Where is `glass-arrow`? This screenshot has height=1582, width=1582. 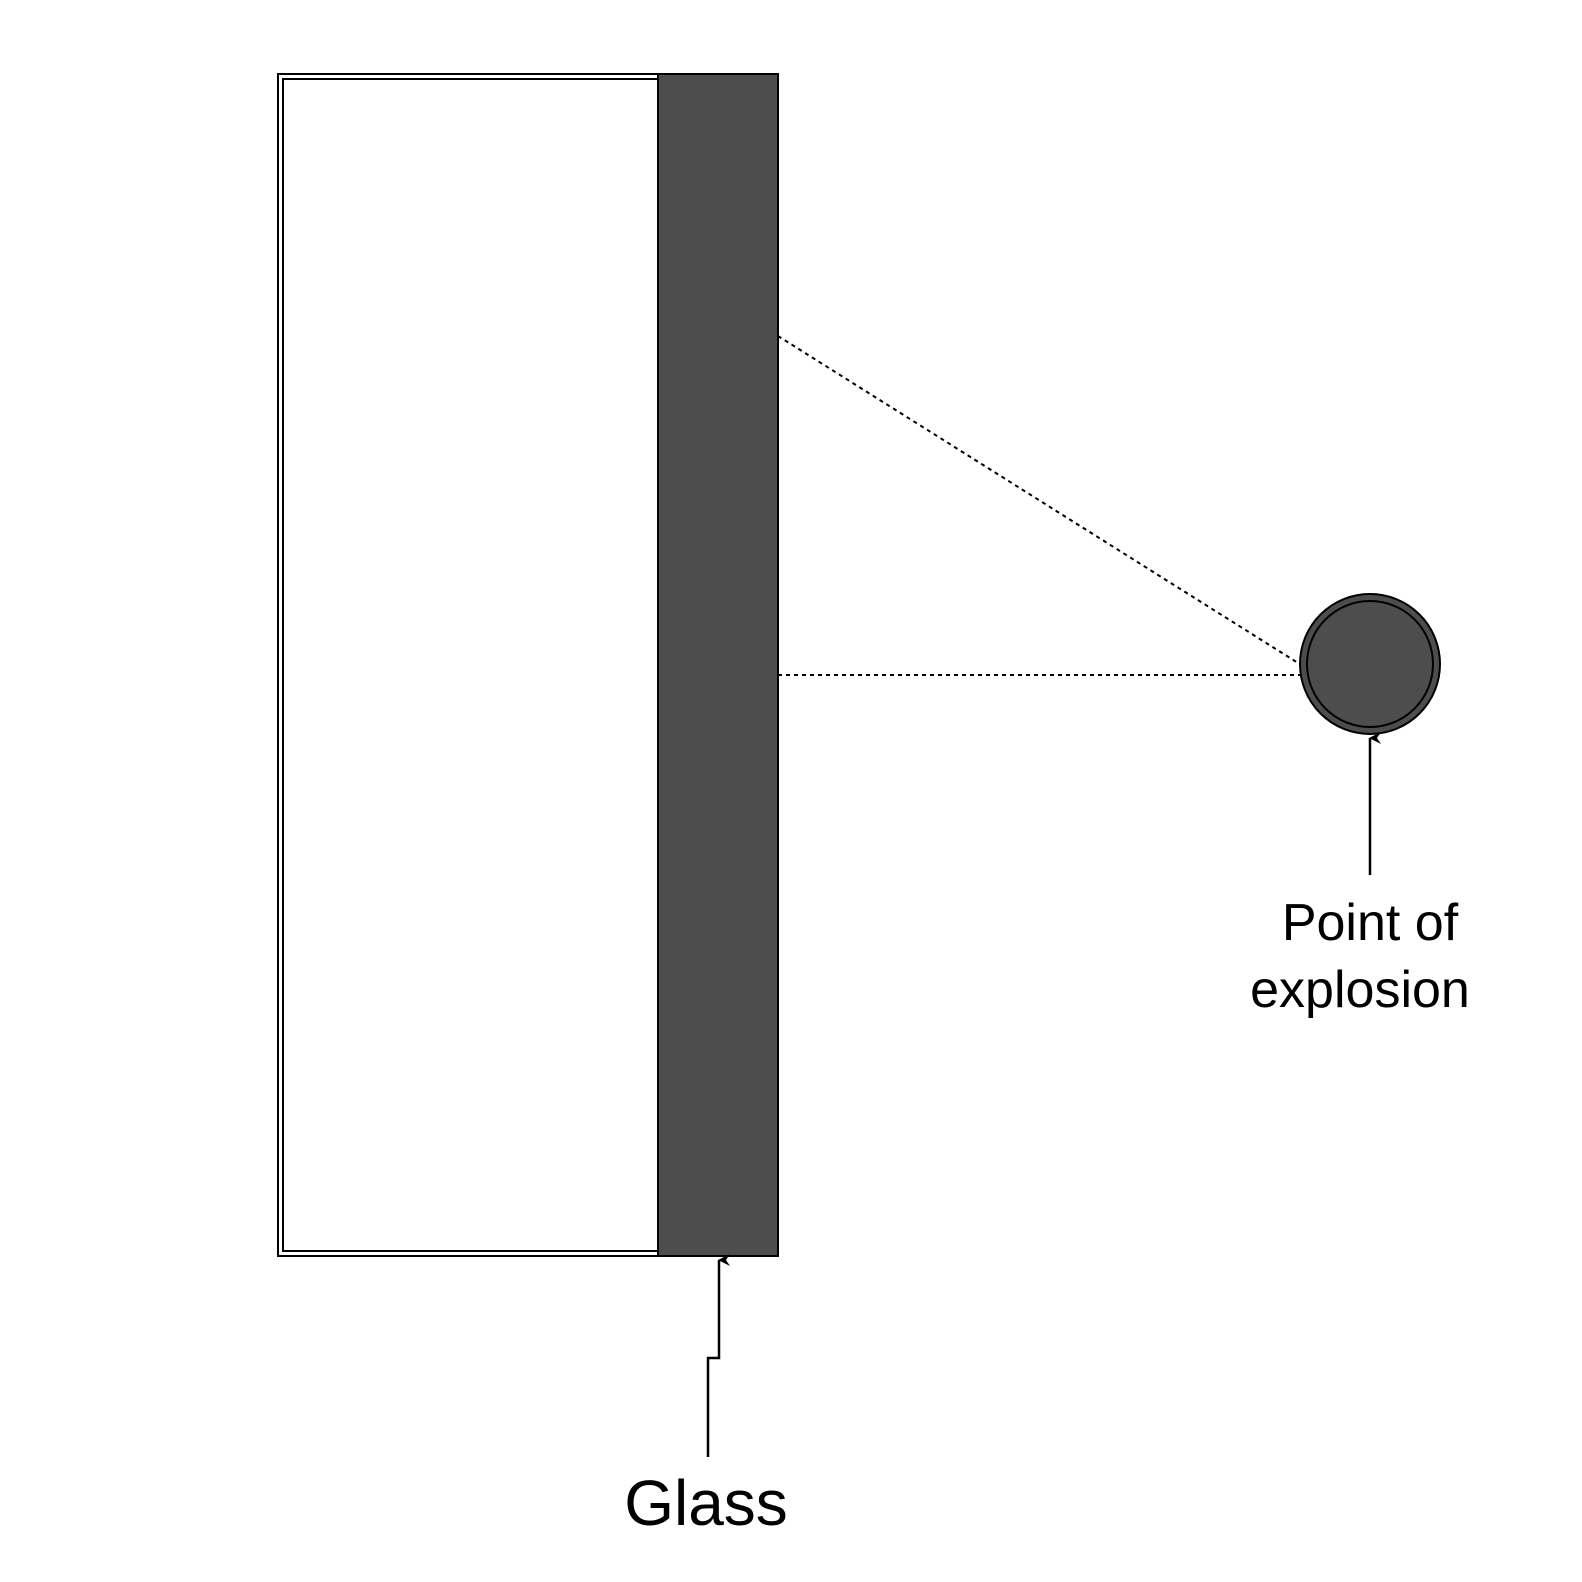
glass-arrow is located at coordinates (718, 1355).